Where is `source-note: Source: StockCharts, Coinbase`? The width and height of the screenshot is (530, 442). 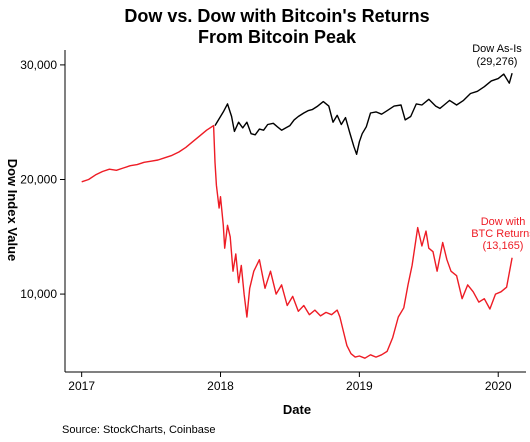 source-note: Source: StockCharts, Coinbase is located at coordinates (138, 430).